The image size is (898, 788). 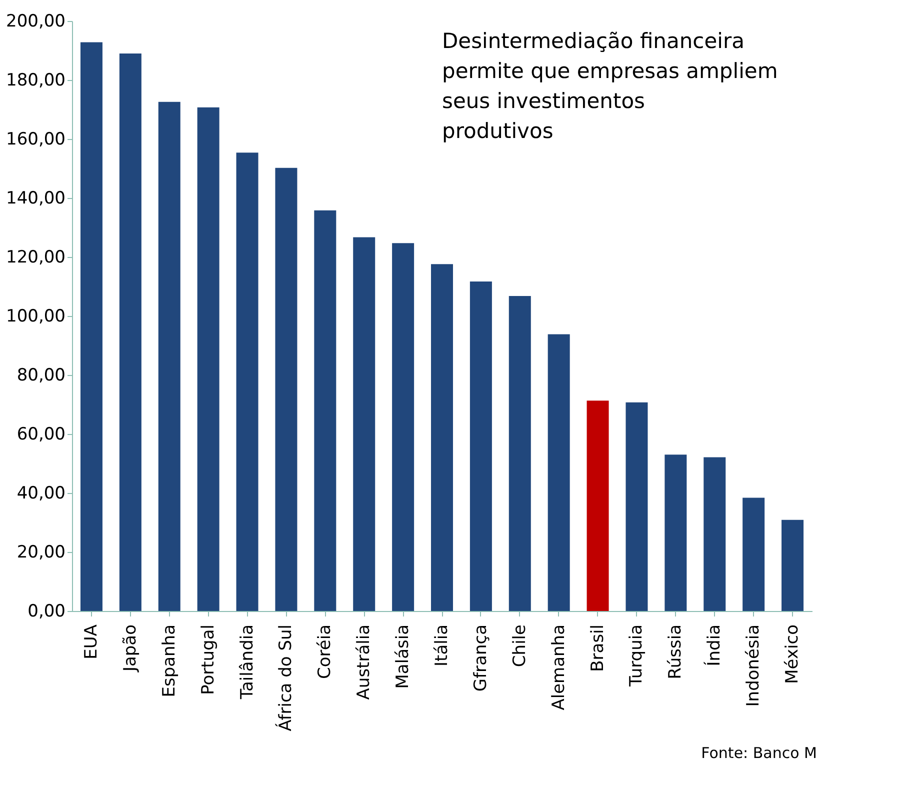 What do you see at coordinates (91, 642) in the screenshot?
I see `x-tick-label: EUA` at bounding box center [91, 642].